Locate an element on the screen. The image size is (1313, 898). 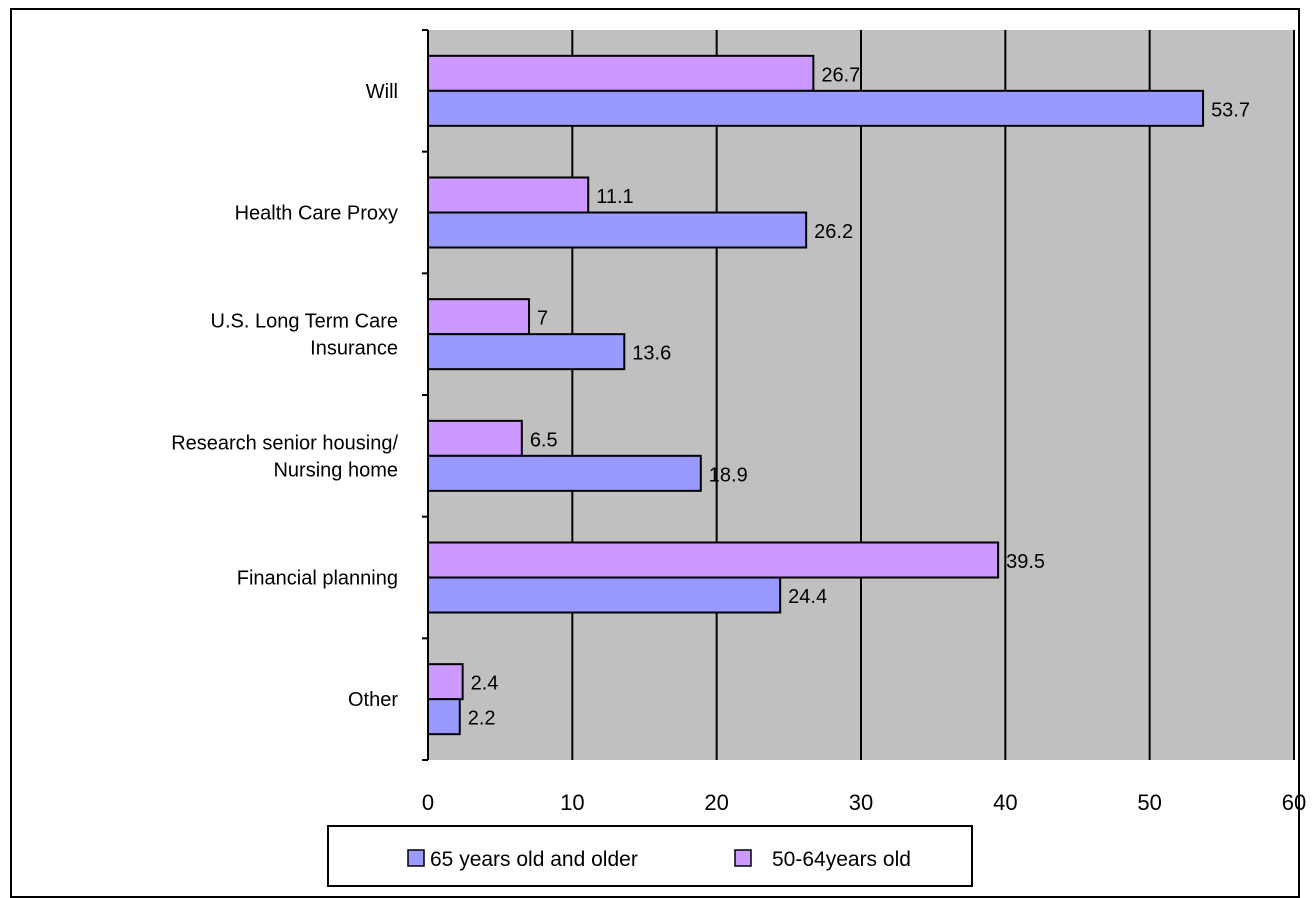
data-label: 26.7 is located at coordinates (840, 75).